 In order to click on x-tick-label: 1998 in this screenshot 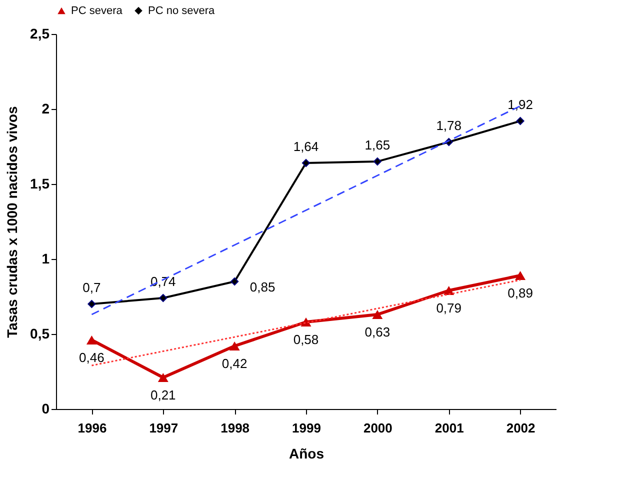, I will do `click(235, 428)`.